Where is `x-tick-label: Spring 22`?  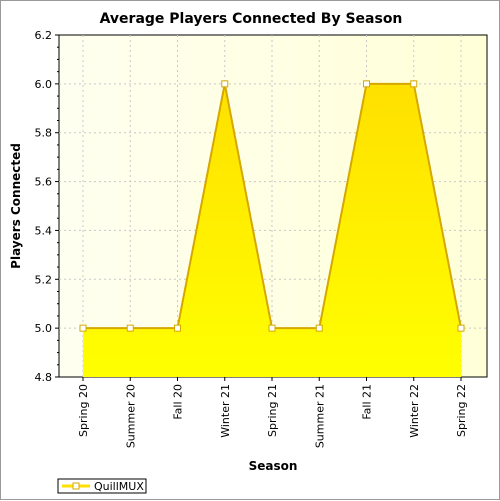 x-tick-label: Spring 22 is located at coordinates (461, 410).